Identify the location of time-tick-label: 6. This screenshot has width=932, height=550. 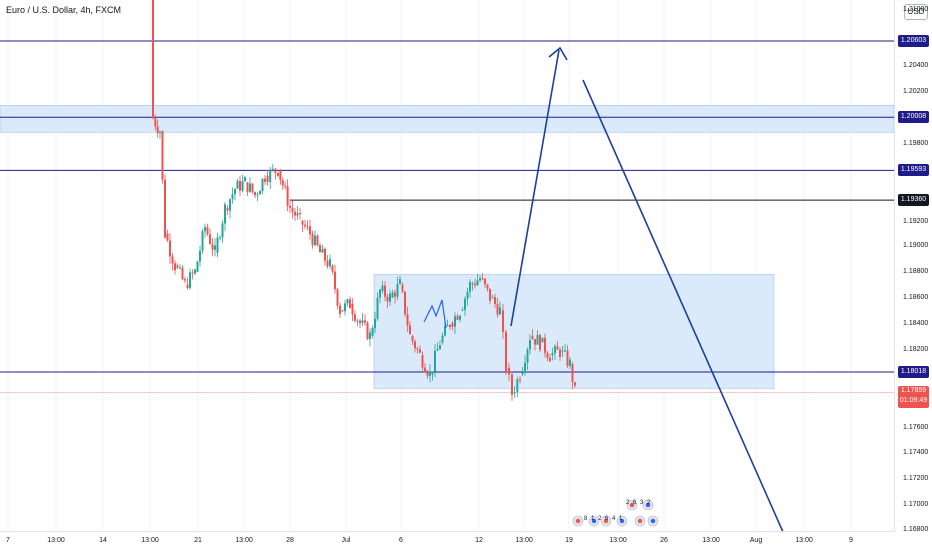
(401, 540).